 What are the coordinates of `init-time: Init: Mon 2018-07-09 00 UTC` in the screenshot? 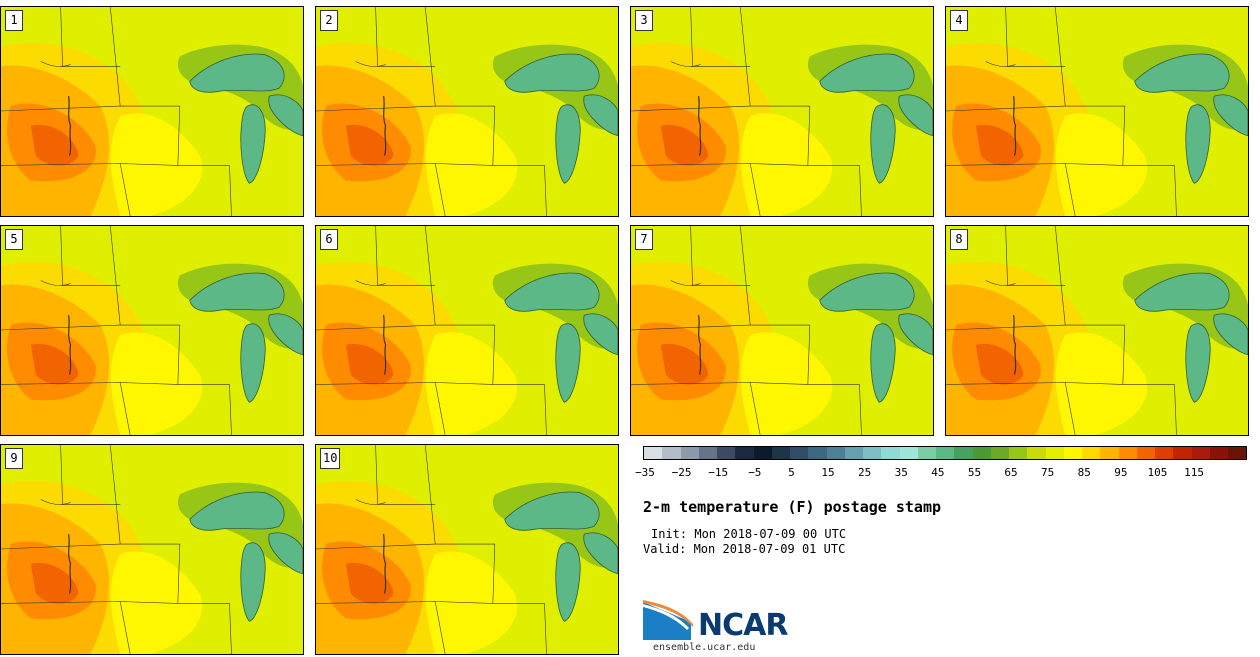 It's located at (749, 534).